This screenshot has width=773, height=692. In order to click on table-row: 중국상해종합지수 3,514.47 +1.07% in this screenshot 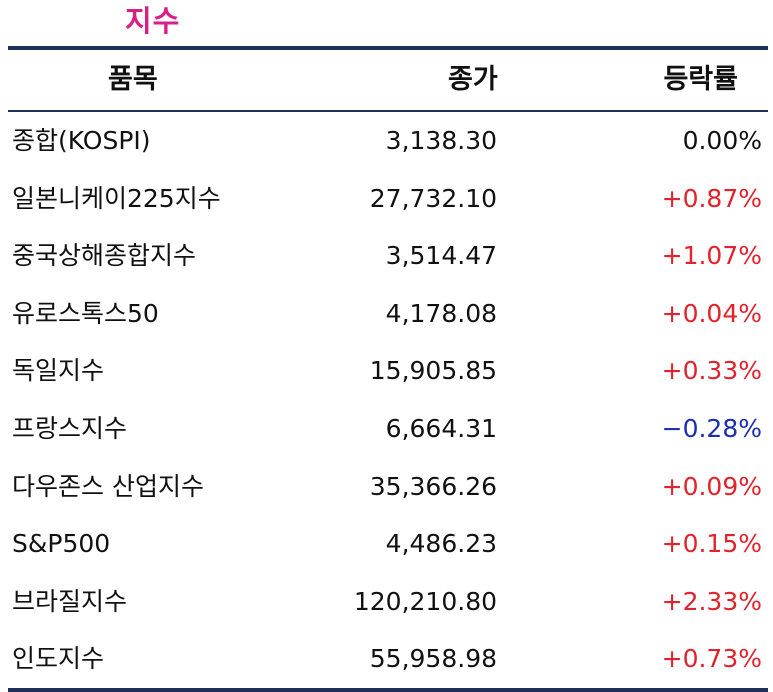, I will do `click(388, 256)`.